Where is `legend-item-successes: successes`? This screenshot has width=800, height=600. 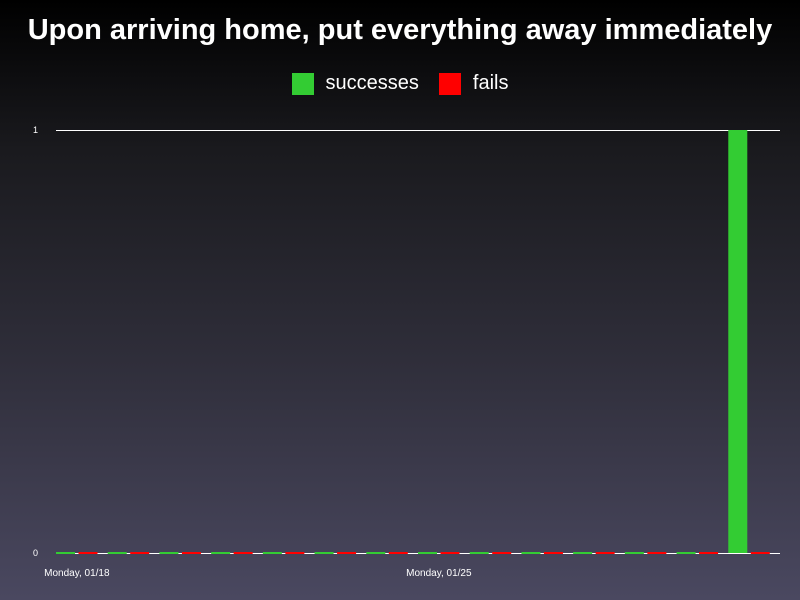 legend-item-successes: successes is located at coordinates (355, 83).